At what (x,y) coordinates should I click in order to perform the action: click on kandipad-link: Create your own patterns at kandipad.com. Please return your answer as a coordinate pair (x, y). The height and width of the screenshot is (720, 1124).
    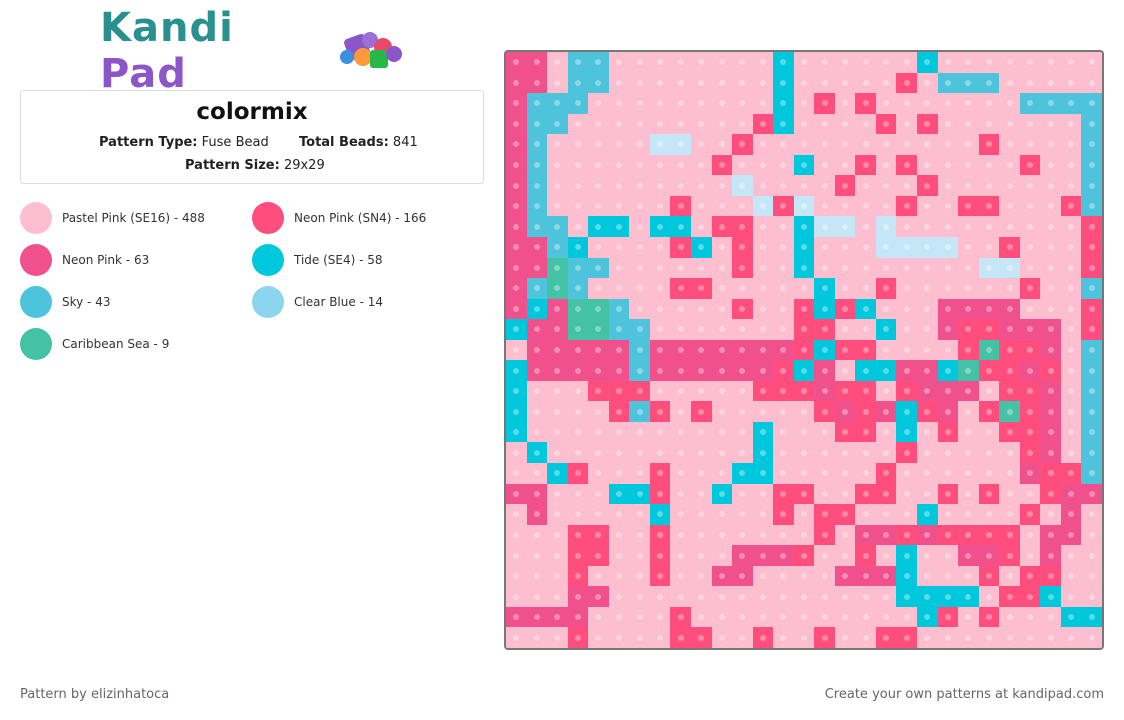
    Looking at the image, I should click on (964, 694).